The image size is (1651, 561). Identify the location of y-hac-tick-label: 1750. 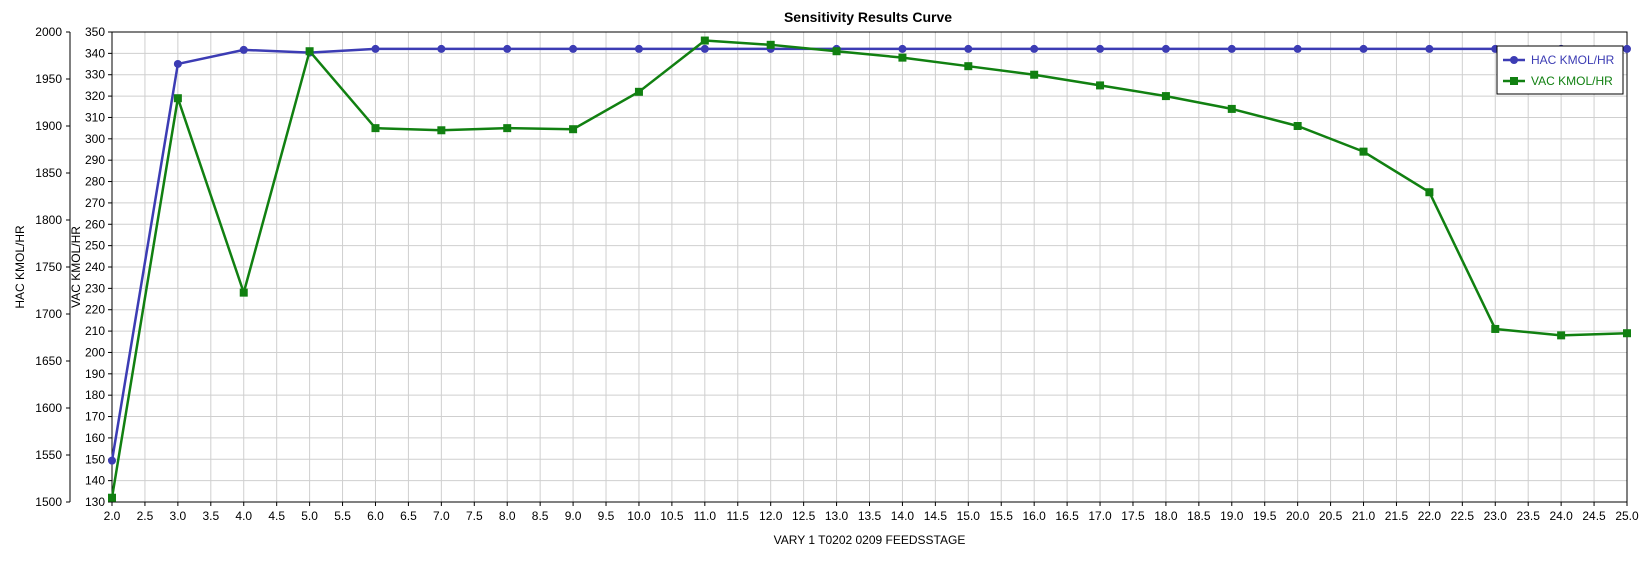
(48, 267).